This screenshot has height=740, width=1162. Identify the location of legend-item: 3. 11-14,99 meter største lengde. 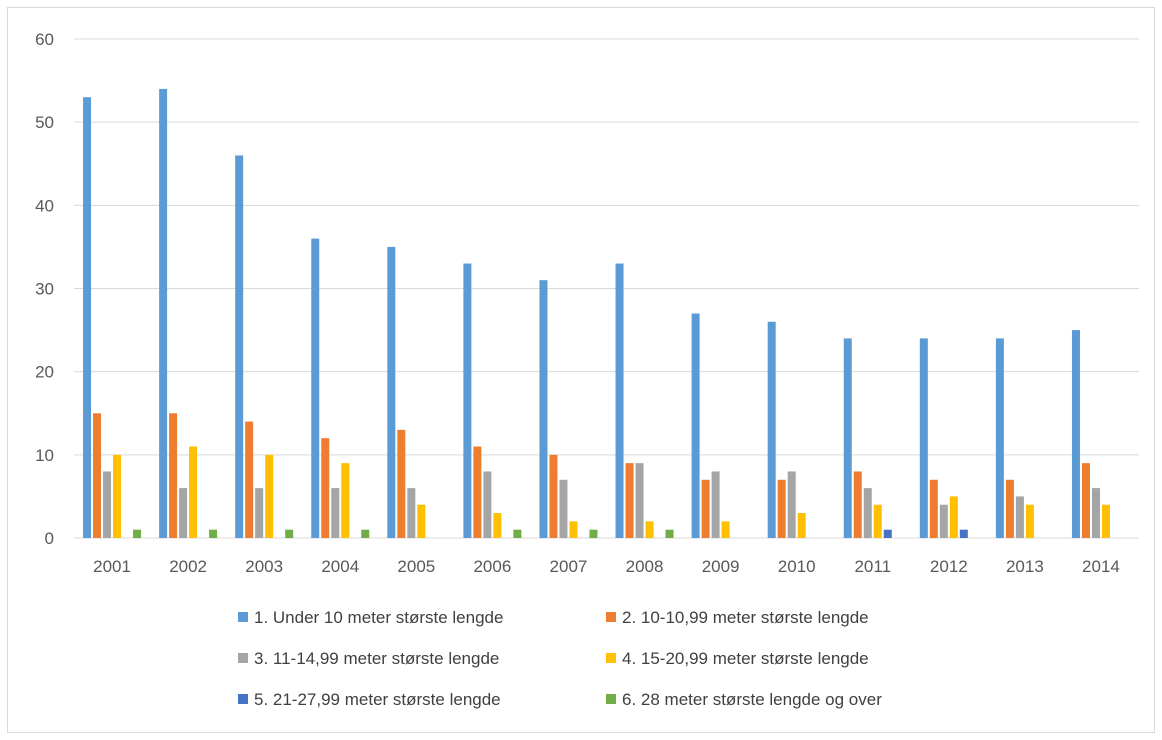
(368, 658).